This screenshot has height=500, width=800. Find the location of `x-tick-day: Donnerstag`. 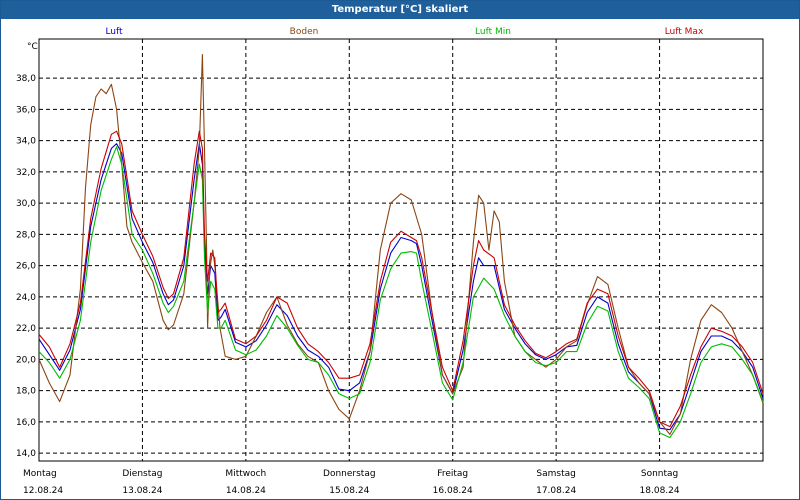

x-tick-day: Donnerstag is located at coordinates (349, 474).